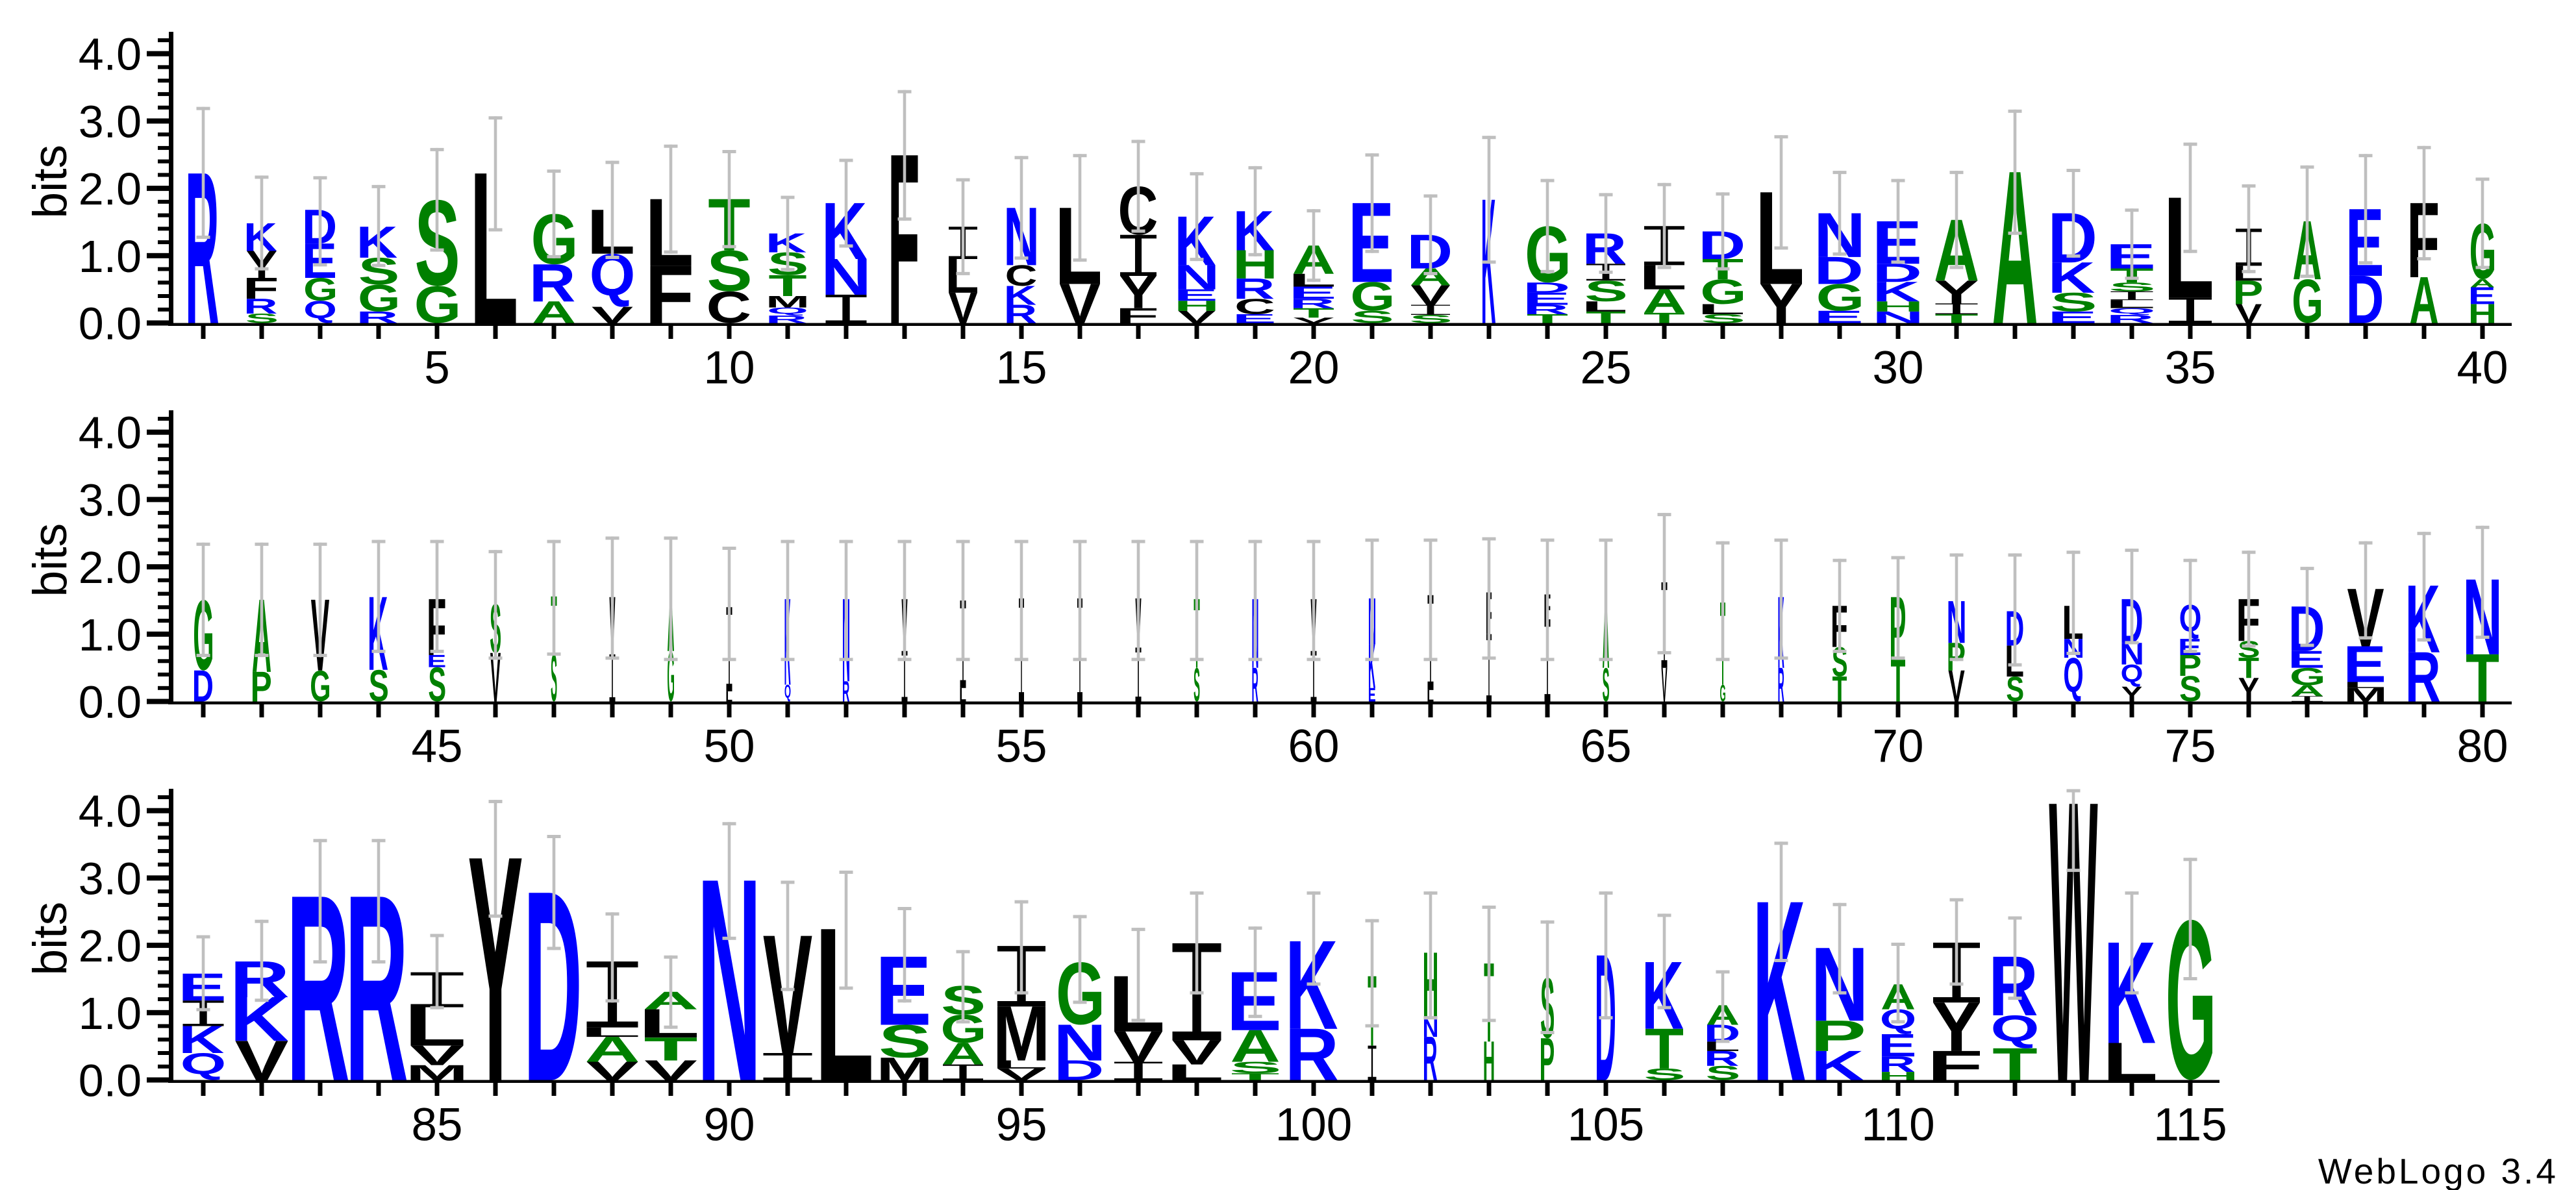 The image size is (2576, 1190). I want to click on svg-text: 10, so click(729, 369).